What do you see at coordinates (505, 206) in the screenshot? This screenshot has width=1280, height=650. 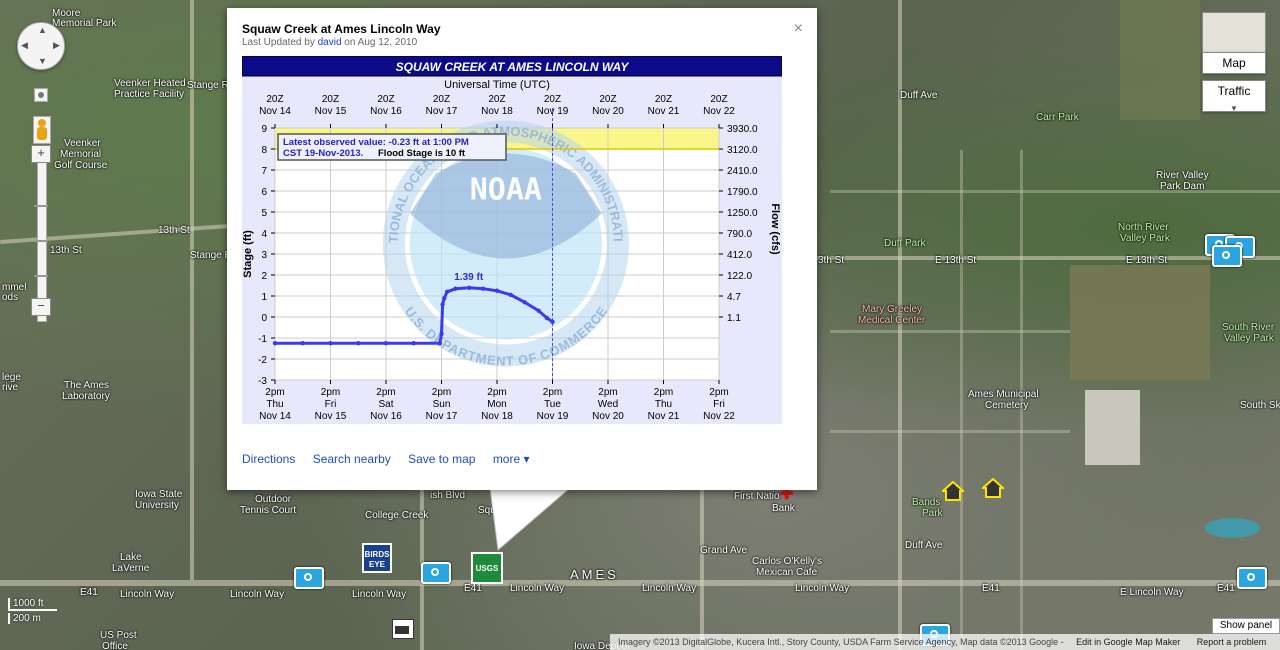 I see `noaa-watermark-gull` at bounding box center [505, 206].